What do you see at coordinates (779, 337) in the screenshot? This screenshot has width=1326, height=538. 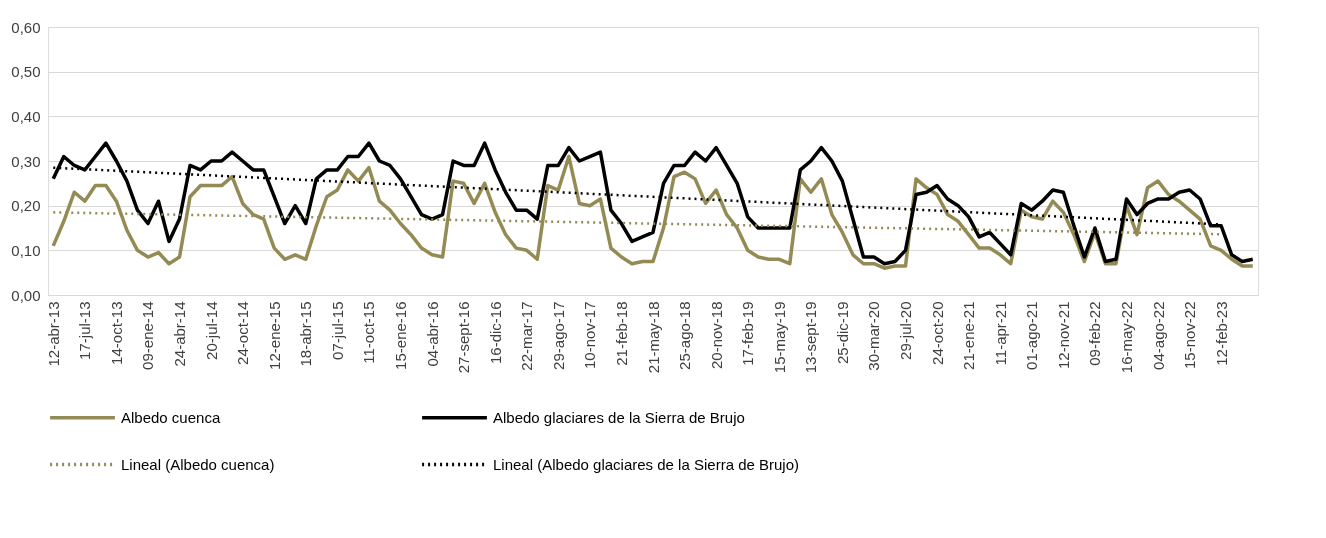 I see `x-tick-label: 15-may-19` at bounding box center [779, 337].